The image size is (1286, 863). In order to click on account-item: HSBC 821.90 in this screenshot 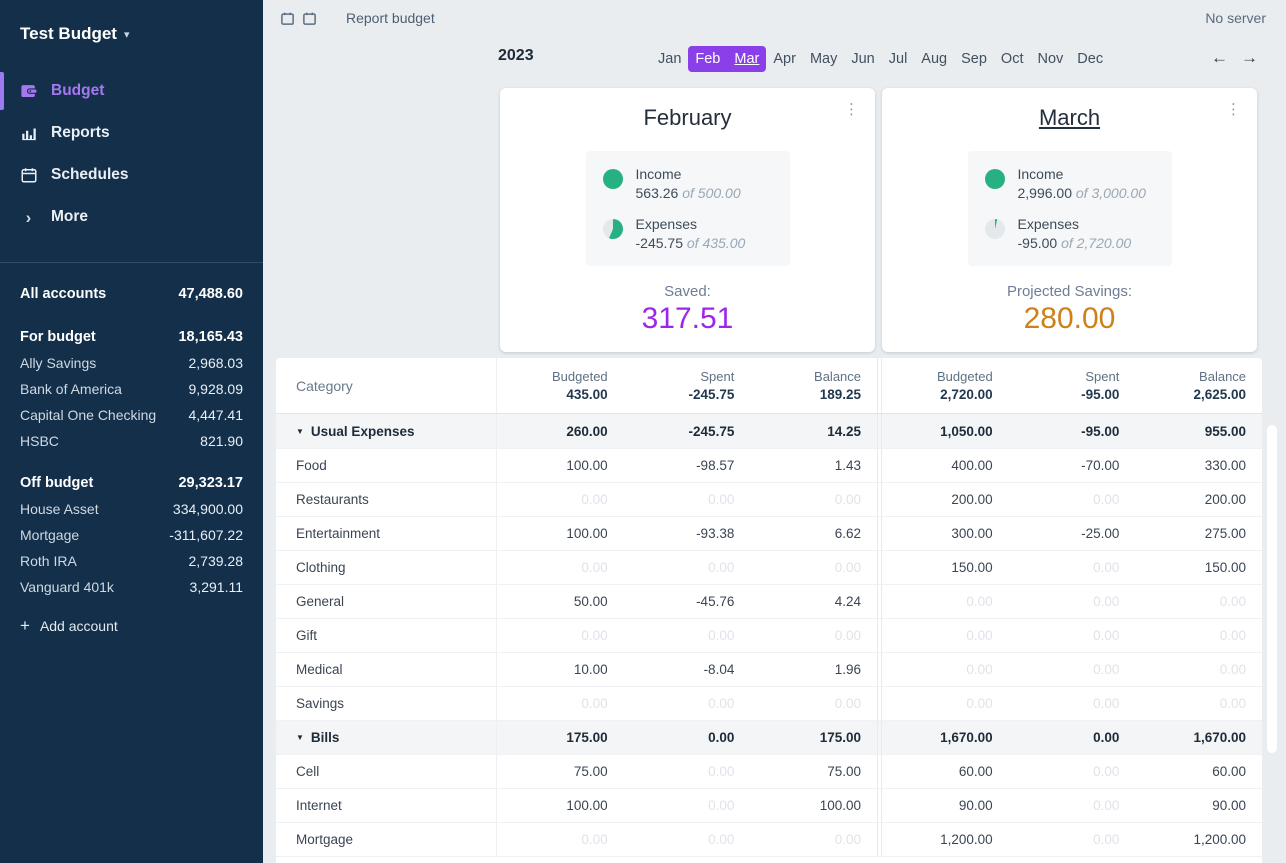, I will do `click(131, 441)`.